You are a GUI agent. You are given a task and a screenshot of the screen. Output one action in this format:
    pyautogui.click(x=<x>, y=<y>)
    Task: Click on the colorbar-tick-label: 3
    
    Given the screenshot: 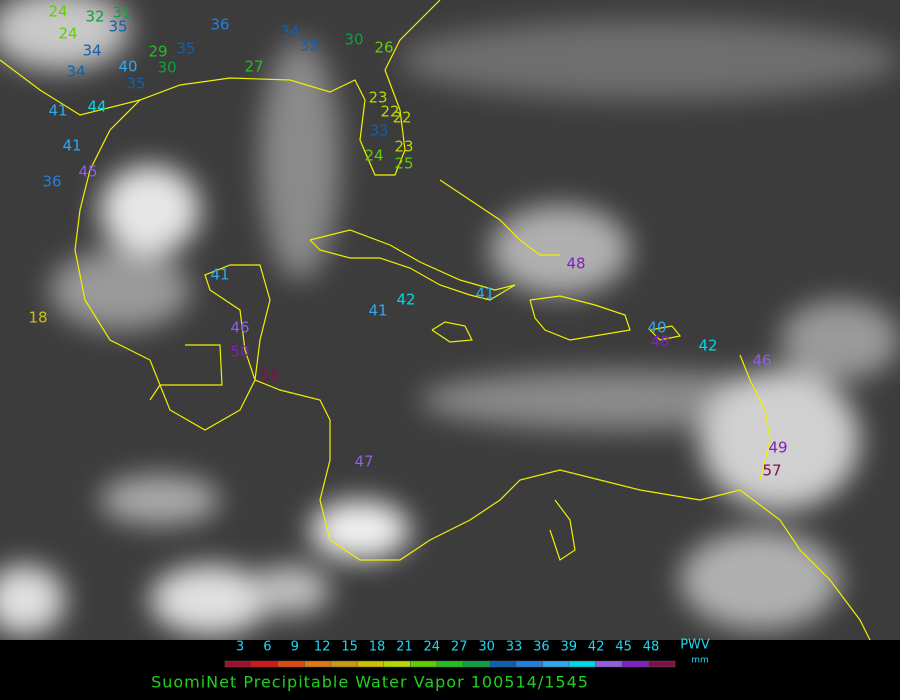 What is the action you would take?
    pyautogui.click(x=240, y=647)
    